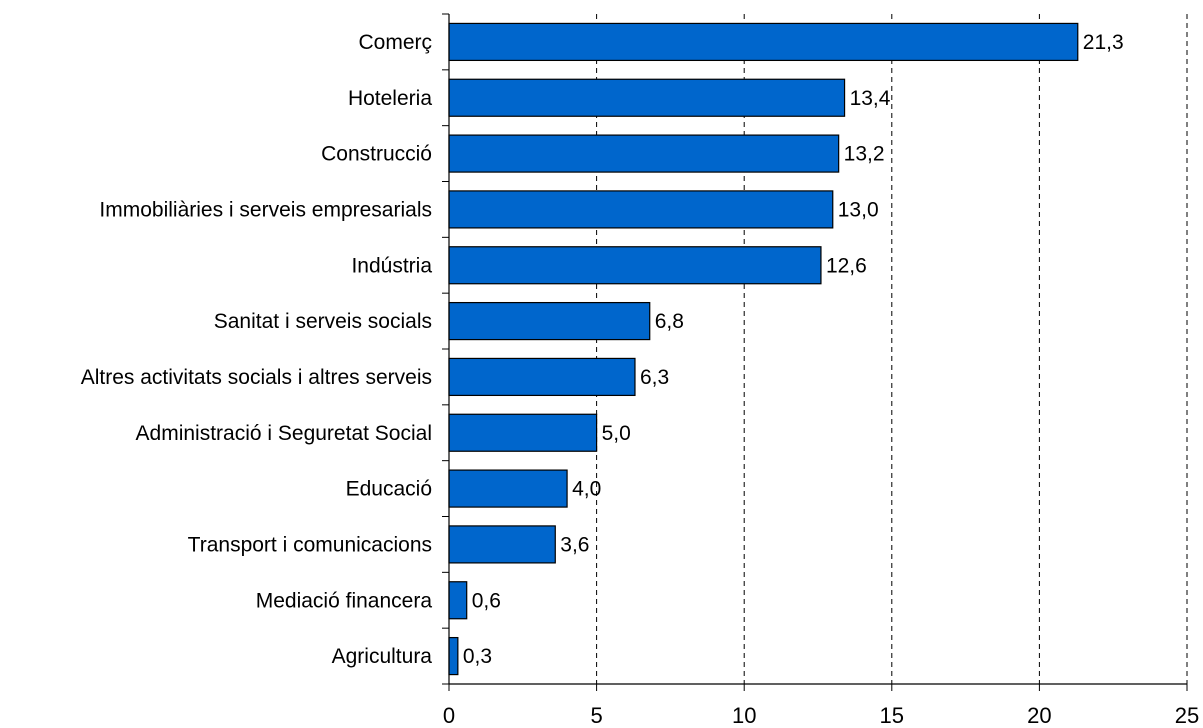 Image resolution: width=1203 pixels, height=728 pixels. I want to click on category-label: Sanitat i serveis socials, so click(323, 321).